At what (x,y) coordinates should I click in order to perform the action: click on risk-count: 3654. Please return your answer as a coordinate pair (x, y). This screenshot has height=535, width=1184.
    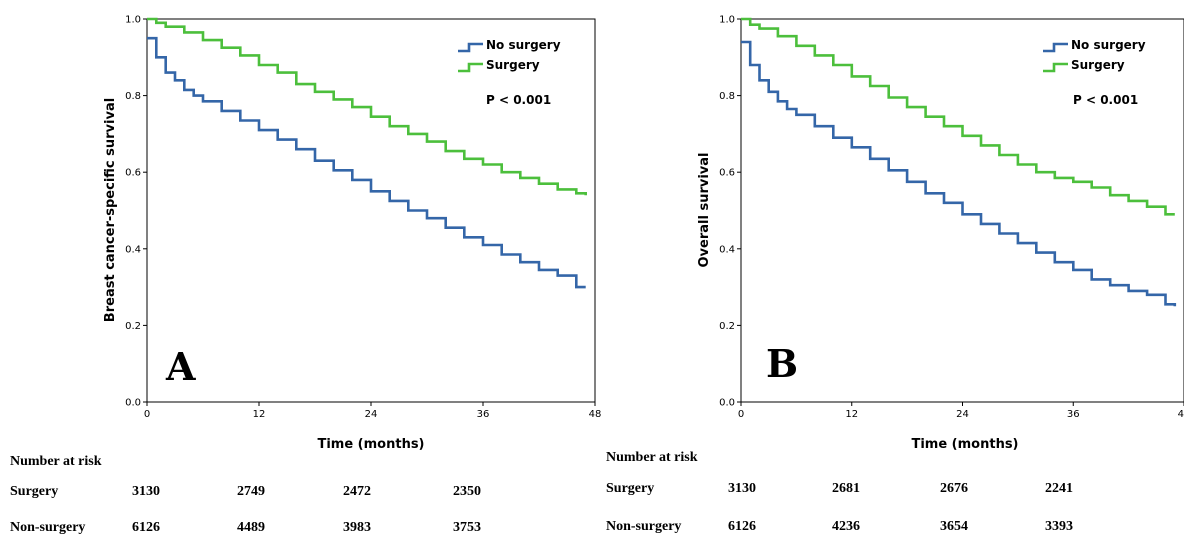
    Looking at the image, I should click on (954, 526).